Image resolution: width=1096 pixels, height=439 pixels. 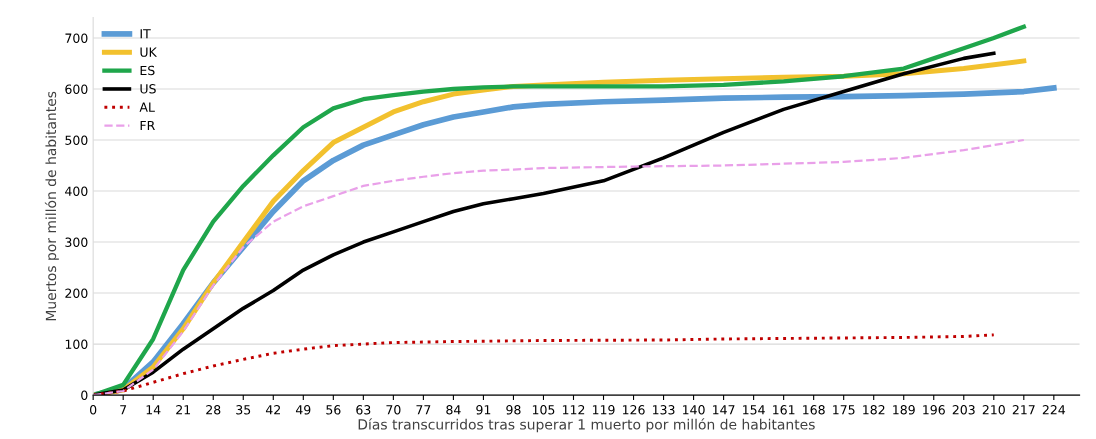 What do you see at coordinates (694, 410) in the screenshot?
I see `x-tick-label: 140` at bounding box center [694, 410].